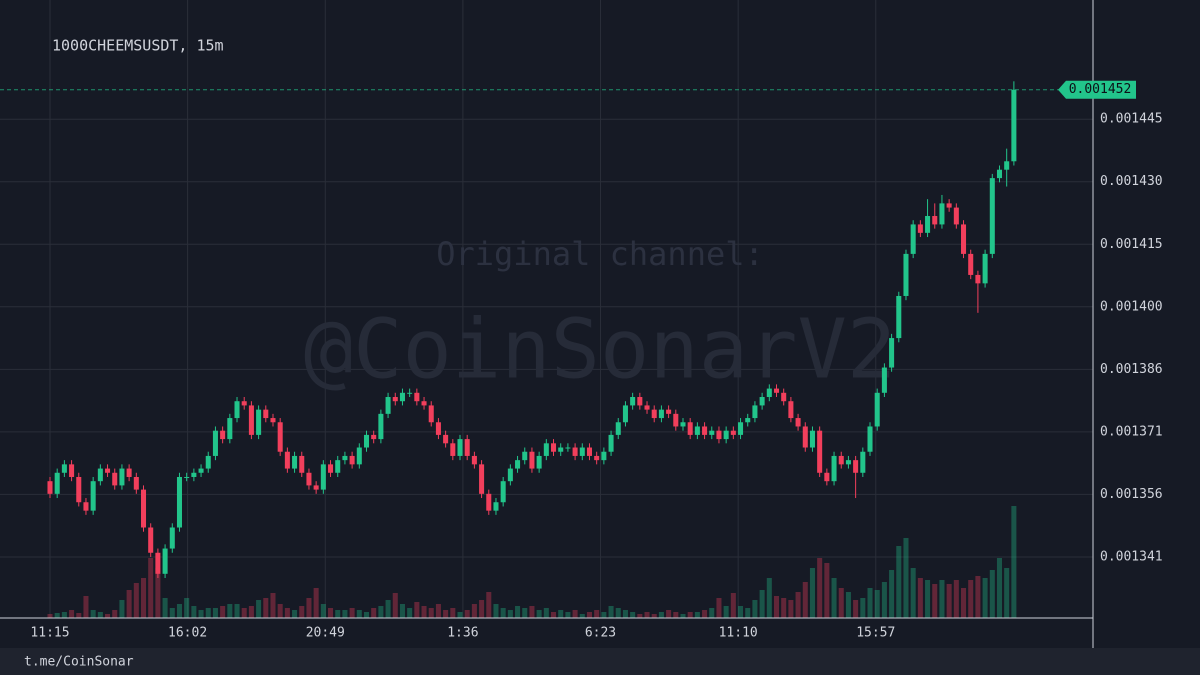  I want to click on volume-layer, so click(532, 562).